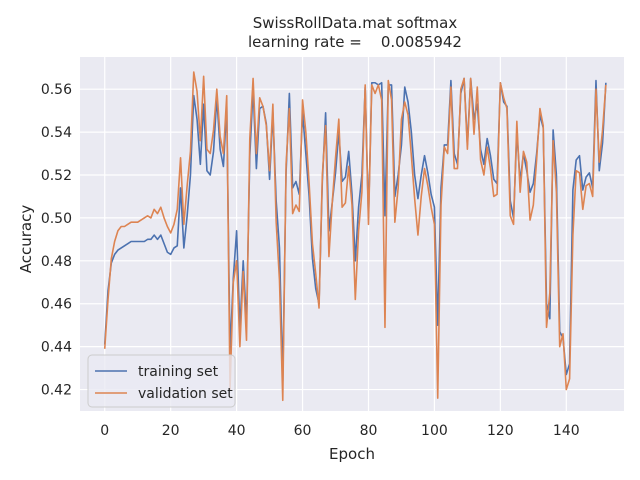 This screenshot has width=640, height=480. I want to click on legend-label-training: training set, so click(178, 372).